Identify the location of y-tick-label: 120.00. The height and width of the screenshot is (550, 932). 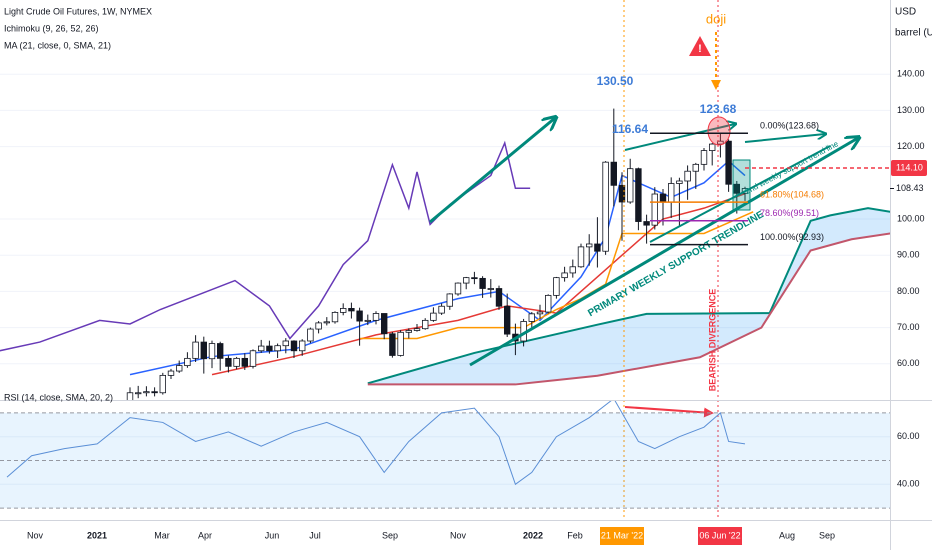
(911, 146).